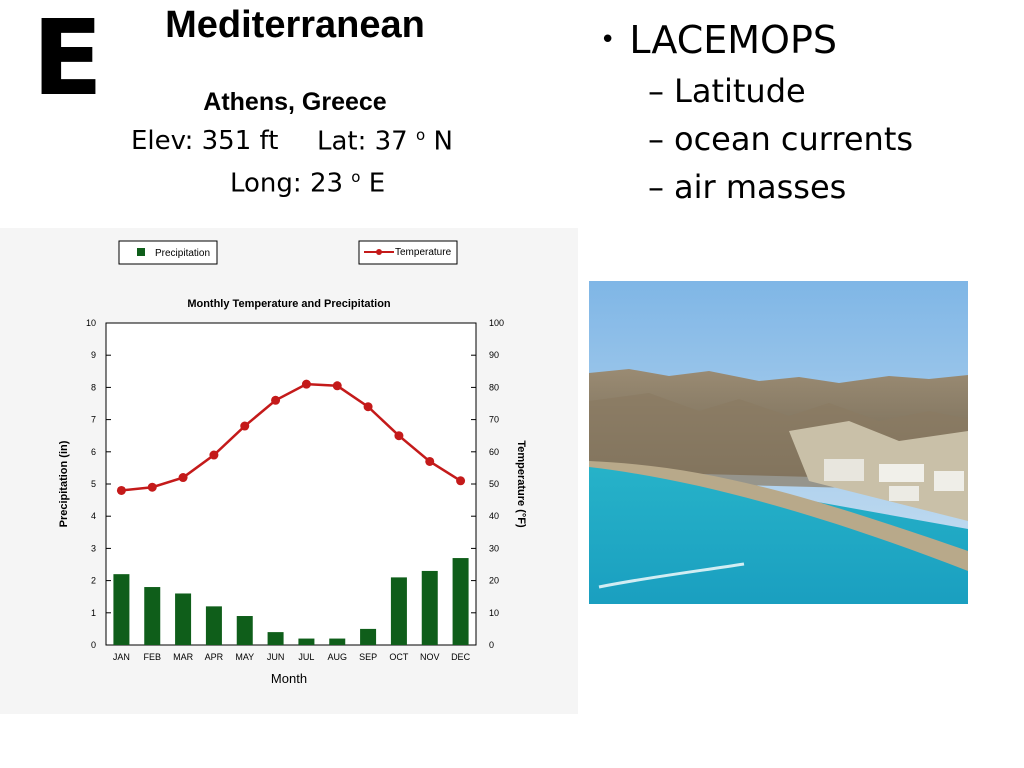 The width and height of the screenshot is (1024, 768). Describe the element at coordinates (93, 355) in the screenshot. I see `y-tick-label: 9` at that location.